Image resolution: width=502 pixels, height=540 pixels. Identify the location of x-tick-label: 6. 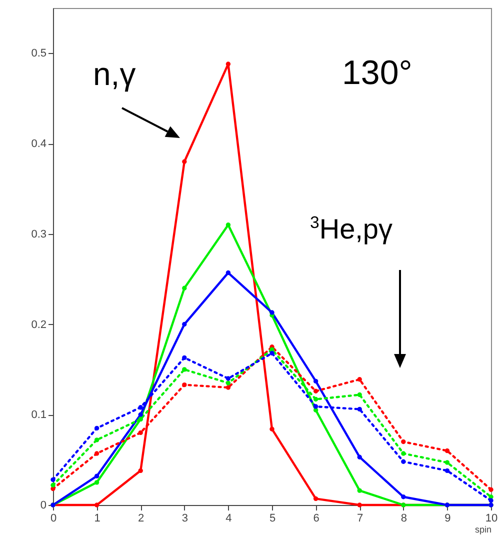
(316, 518).